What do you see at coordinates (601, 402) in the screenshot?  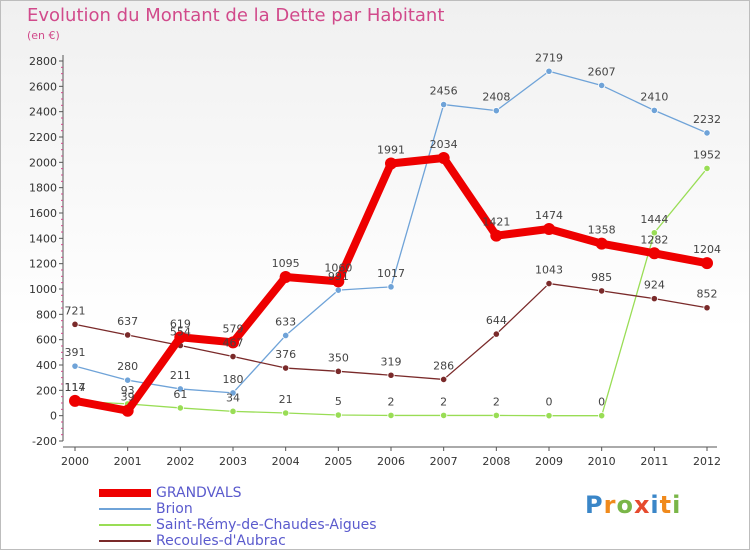 I see `data-label-2-2010: 0` at bounding box center [601, 402].